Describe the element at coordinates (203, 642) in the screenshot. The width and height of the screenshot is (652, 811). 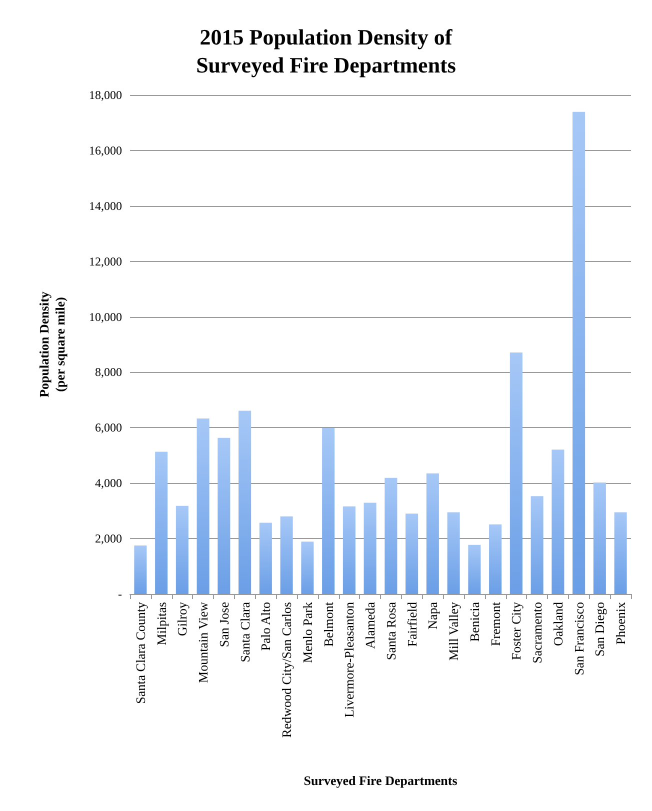
I see `x-tick-label: Mountain View` at that location.